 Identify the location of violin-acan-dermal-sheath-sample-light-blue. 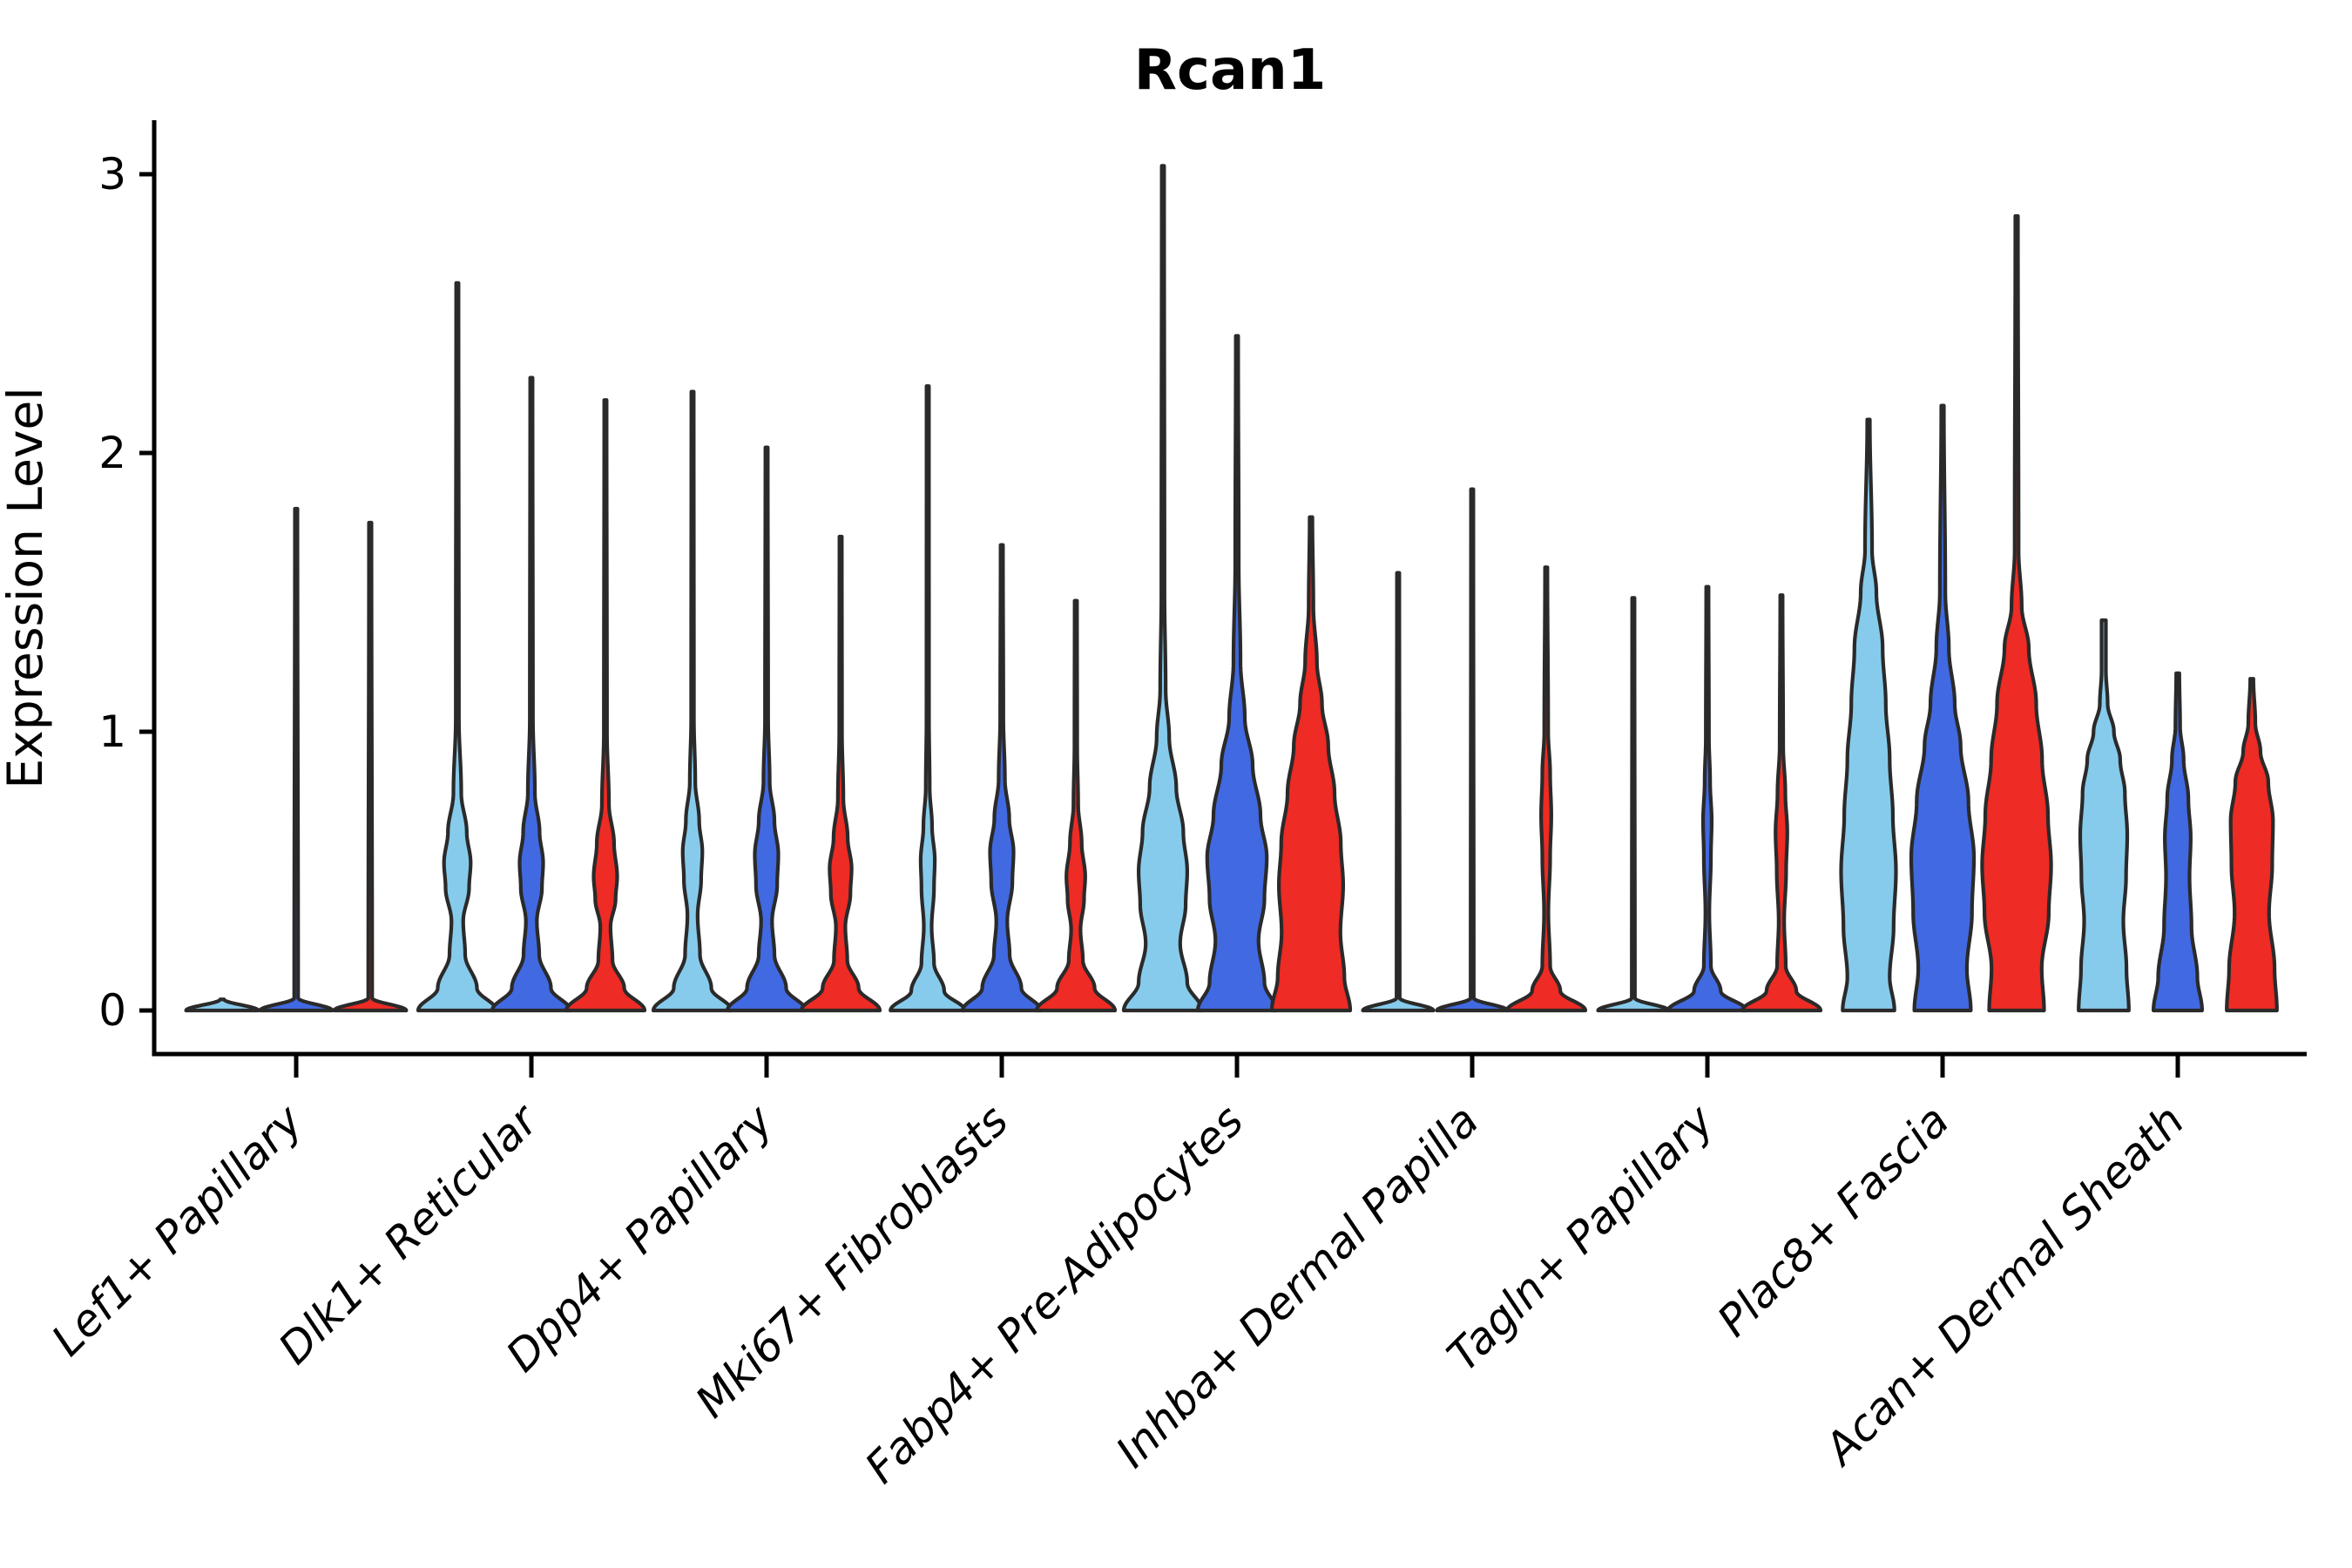
(2104, 815).